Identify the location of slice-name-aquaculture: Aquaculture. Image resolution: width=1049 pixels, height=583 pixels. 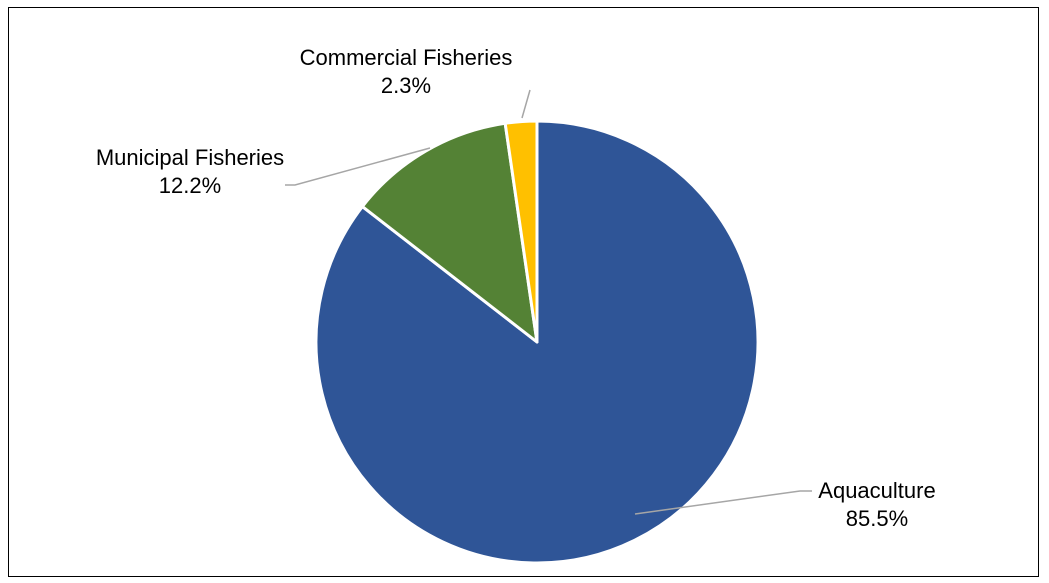
(876, 490).